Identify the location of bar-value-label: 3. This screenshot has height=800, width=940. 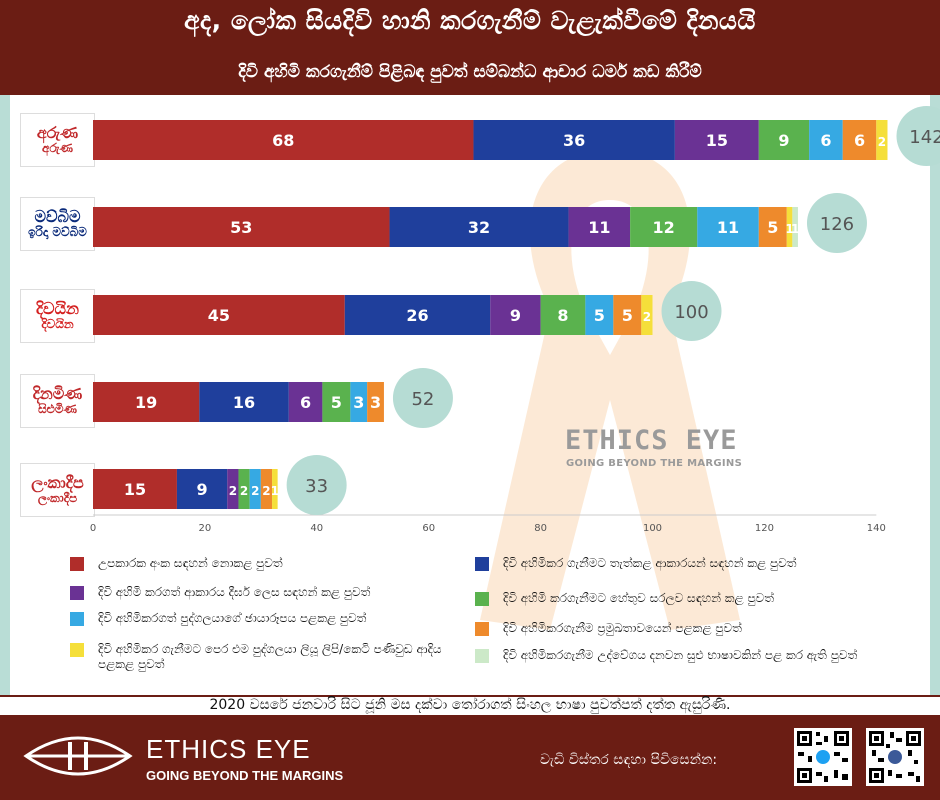
(375, 402).